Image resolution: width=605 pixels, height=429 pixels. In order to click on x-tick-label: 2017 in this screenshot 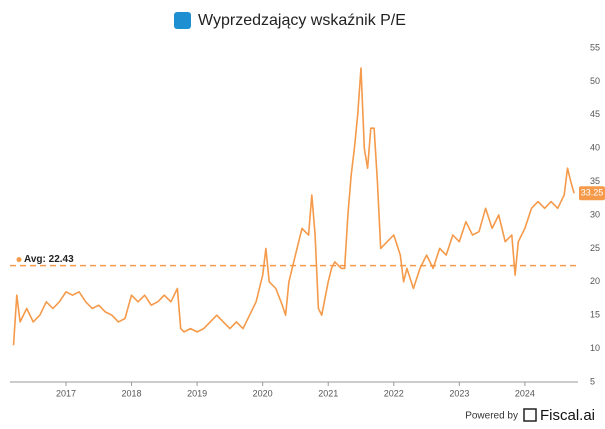, I will do `click(66, 393)`.